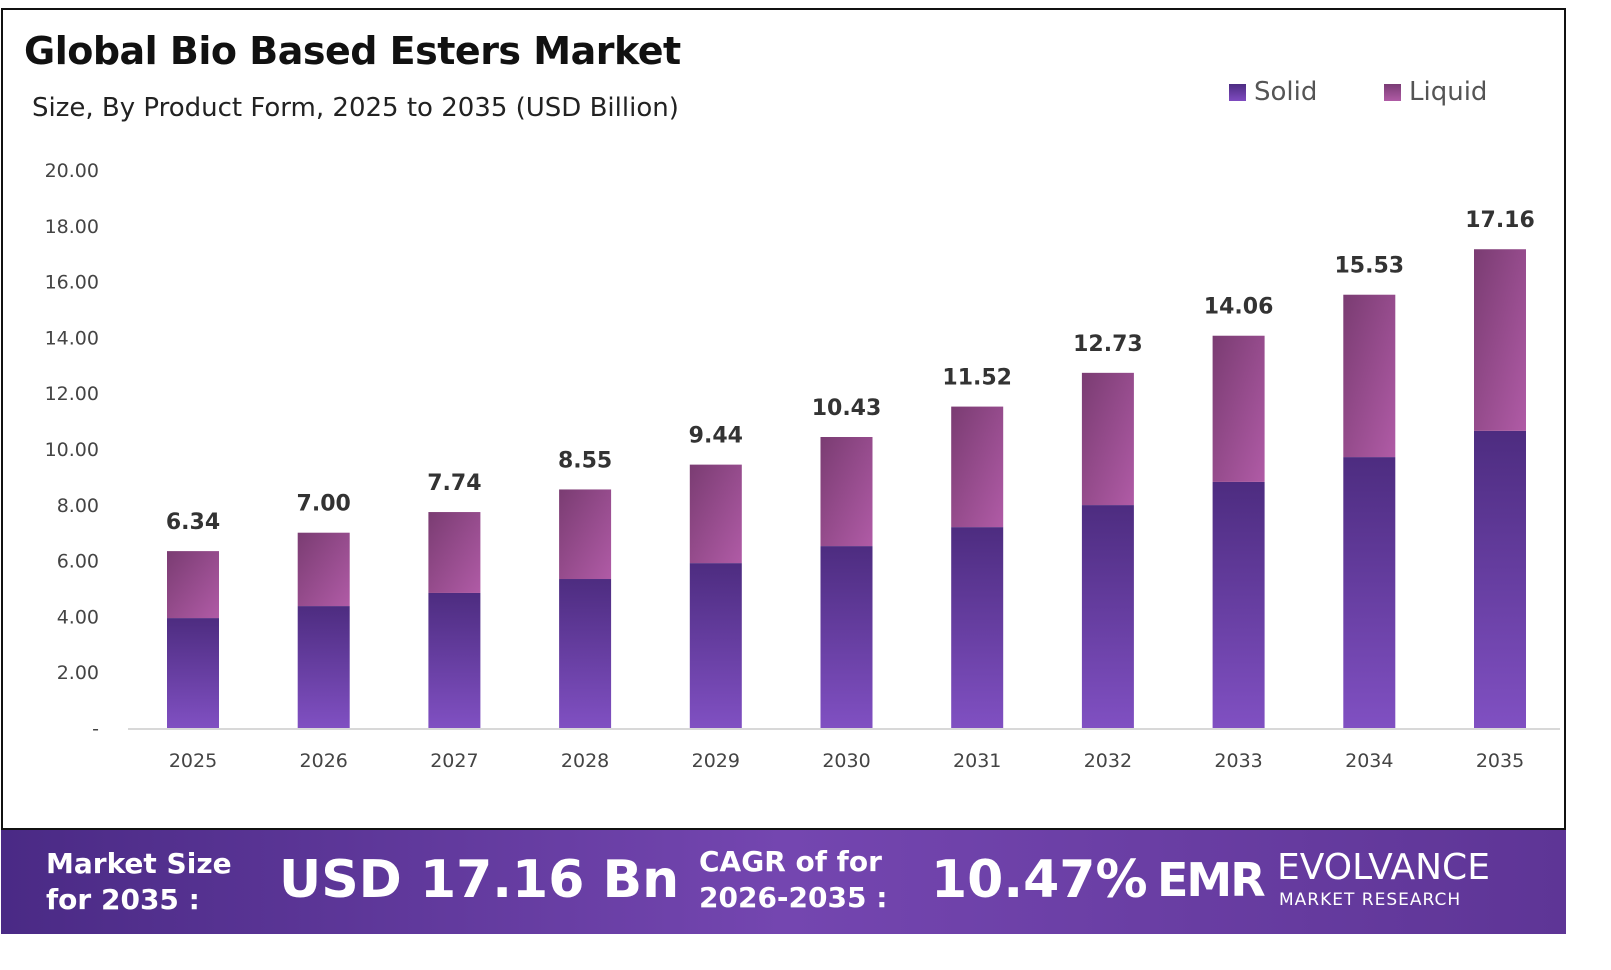  I want to click on data-label-total: 10.43, so click(847, 408).